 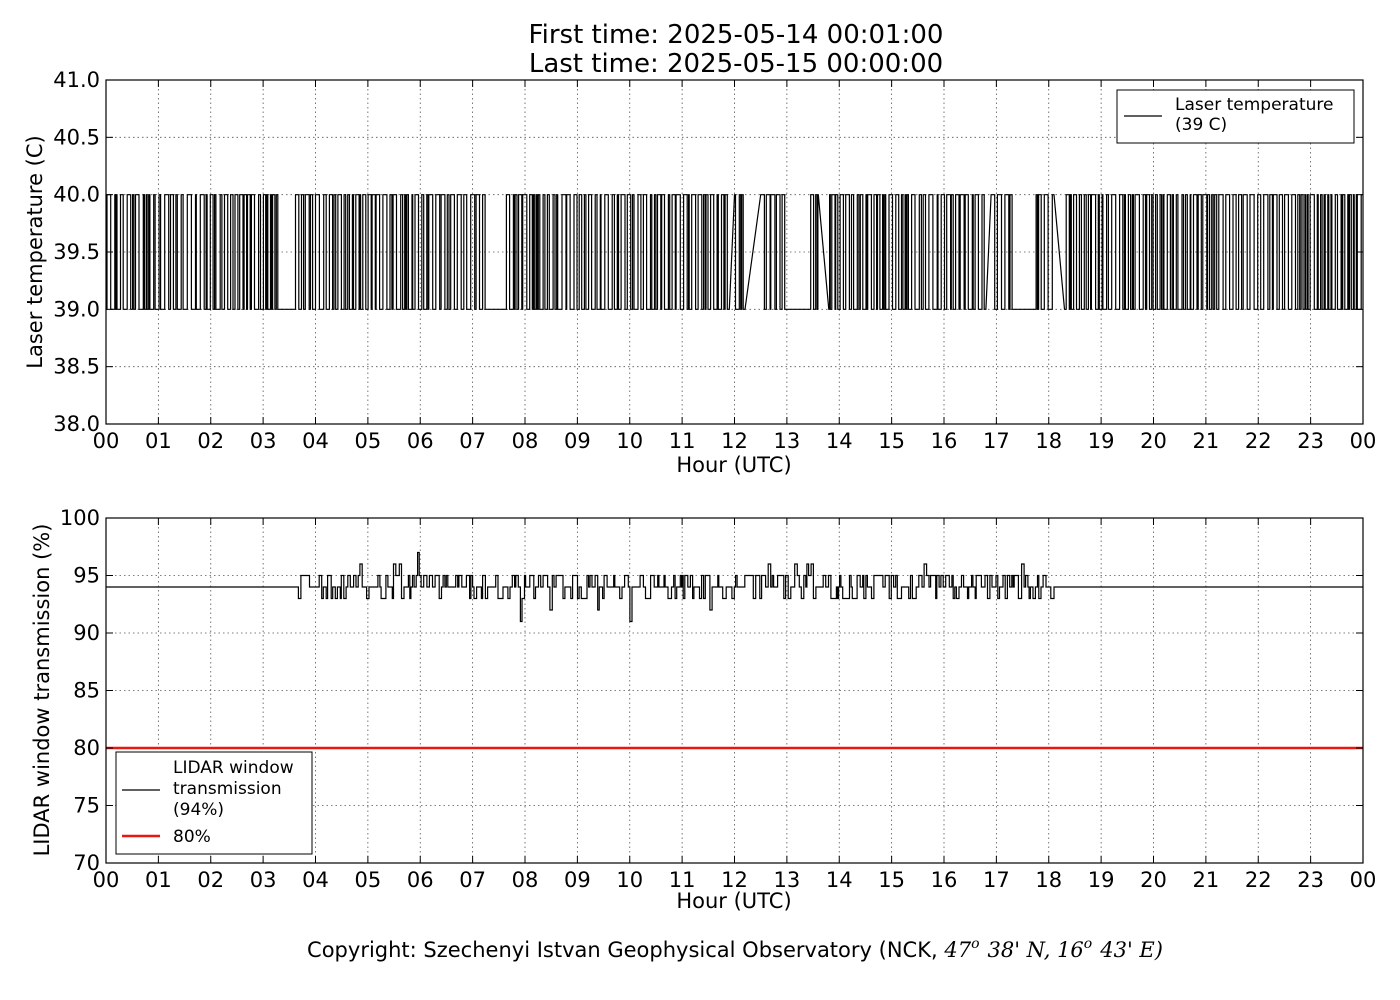 What do you see at coordinates (192, 837) in the screenshot?
I see `legend-label-threshold-80: 80%` at bounding box center [192, 837].